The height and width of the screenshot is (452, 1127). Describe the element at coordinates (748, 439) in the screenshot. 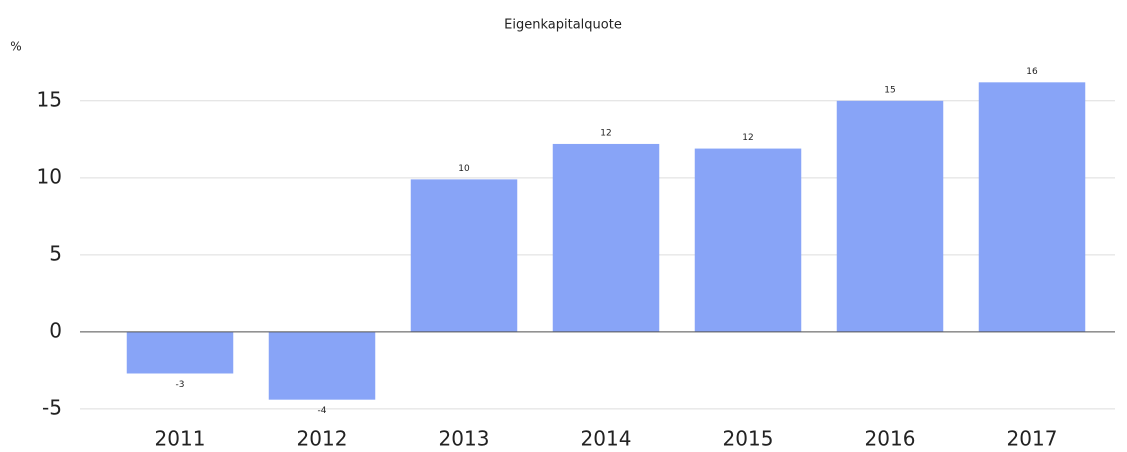

I see `x-tick-label: 2015` at that location.